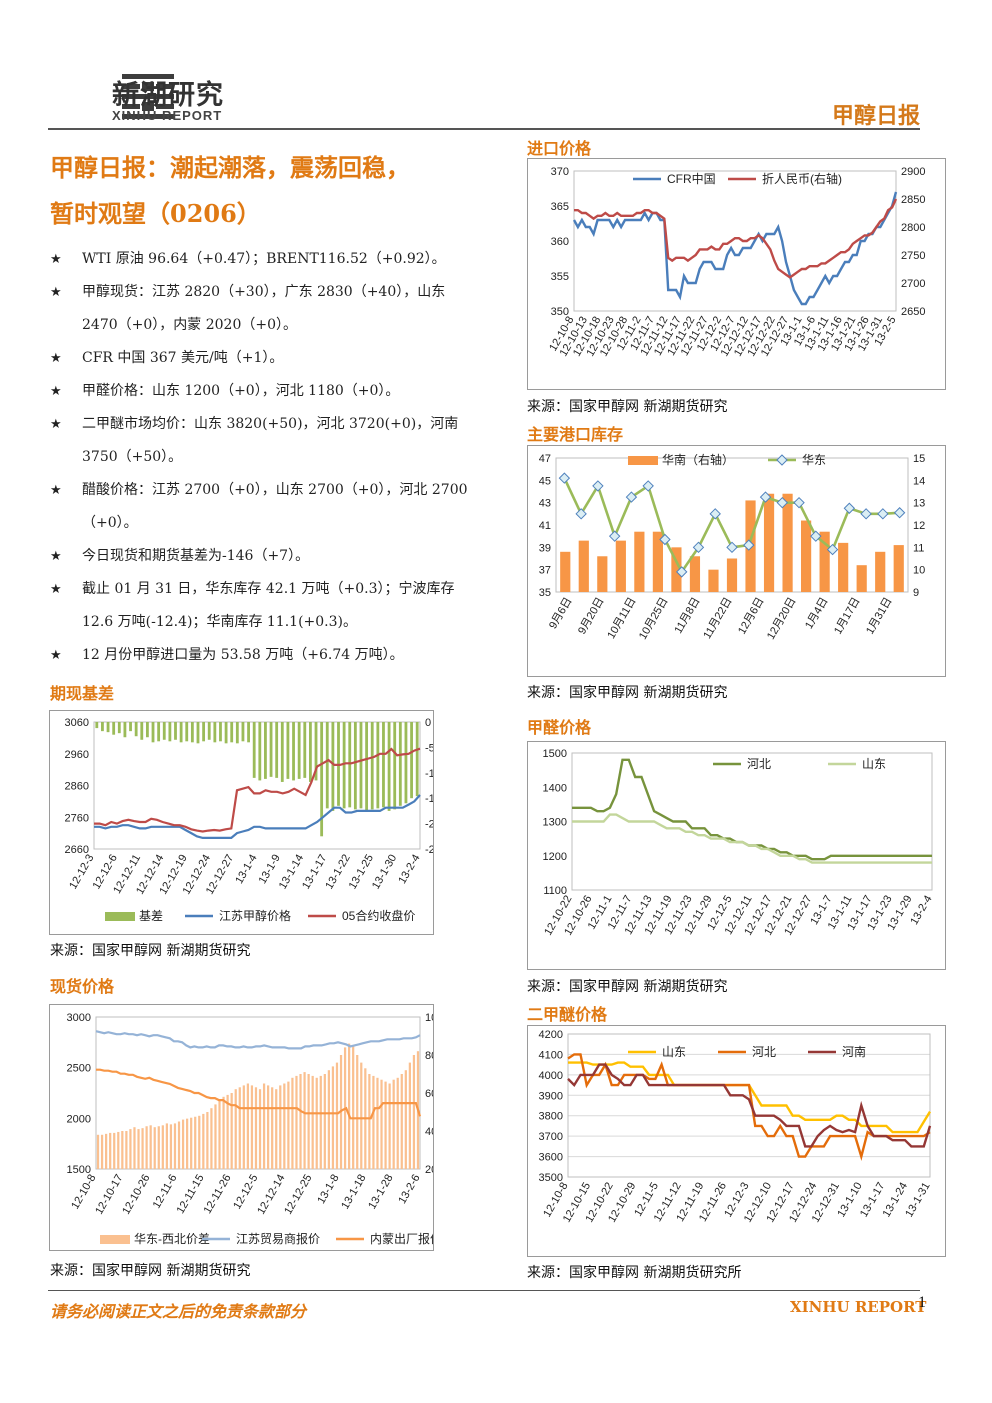 This screenshot has height=1403, width=992. Describe the element at coordinates (178, 1311) in the screenshot. I see `disclaimer: 请务必阅读正文之后的免责条款部分` at that location.